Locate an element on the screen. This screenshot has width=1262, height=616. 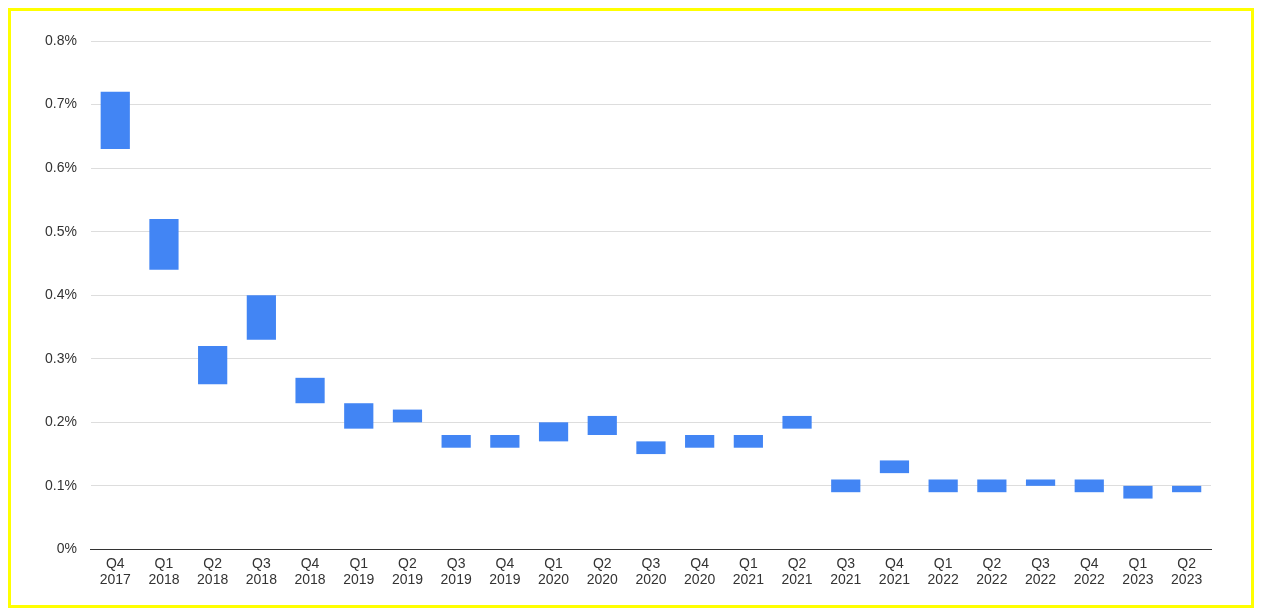
x-tick-label: Q2 2023 is located at coordinates (1187, 571).